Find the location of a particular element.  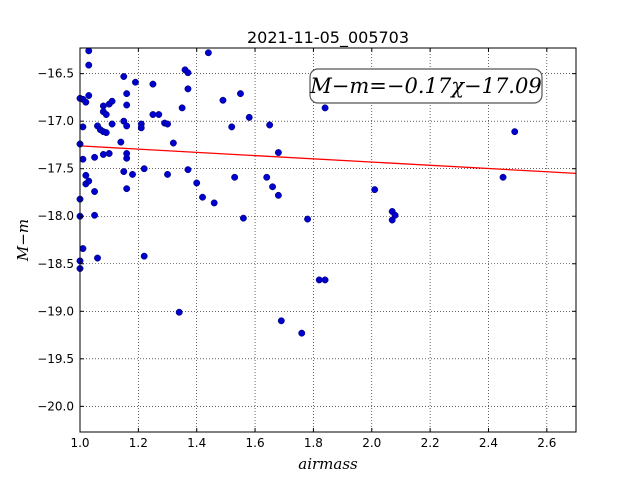

x-axis-label: airmass is located at coordinates (328, 464).